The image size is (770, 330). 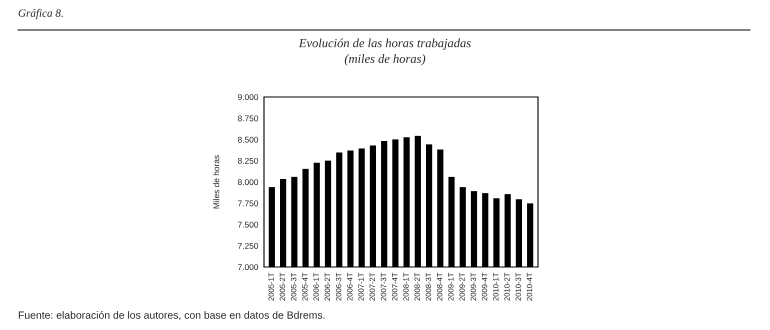 I want to click on y-tick-label: 7.250, so click(x=248, y=245).